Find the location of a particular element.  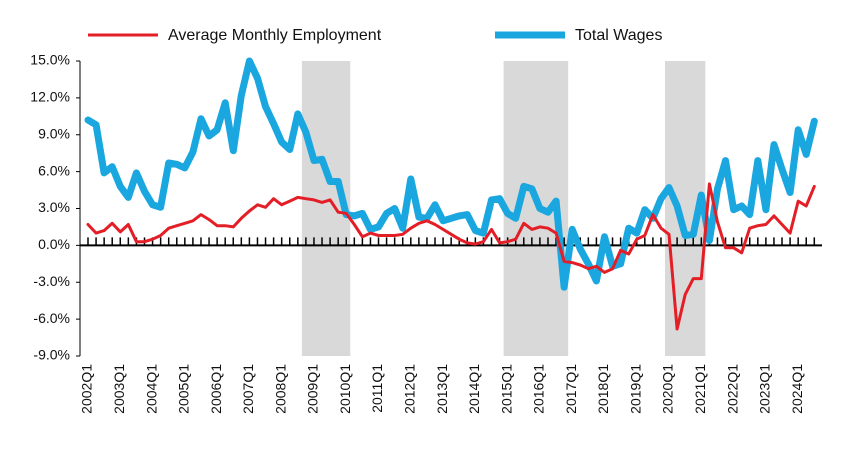

y-tick-label: 9.0% is located at coordinates (54, 133).